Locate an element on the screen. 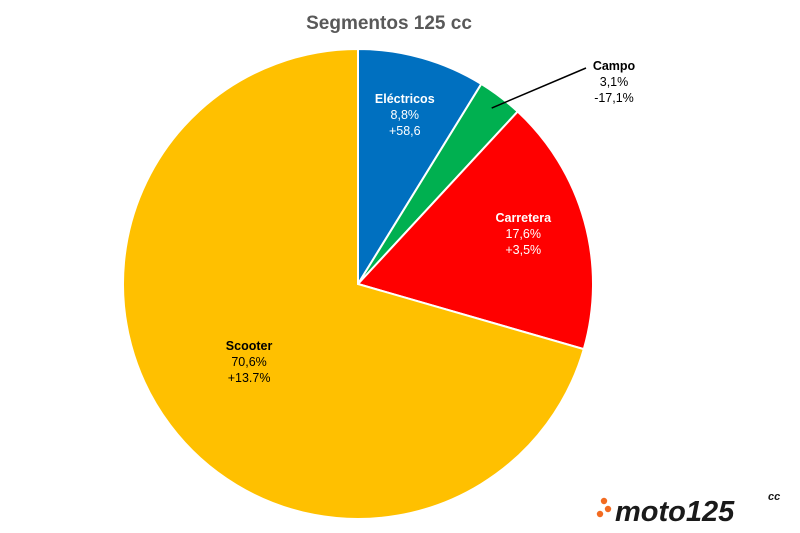 Image resolution: width=800 pixels, height=533 pixels. leader-line-campo is located at coordinates (539, 88).